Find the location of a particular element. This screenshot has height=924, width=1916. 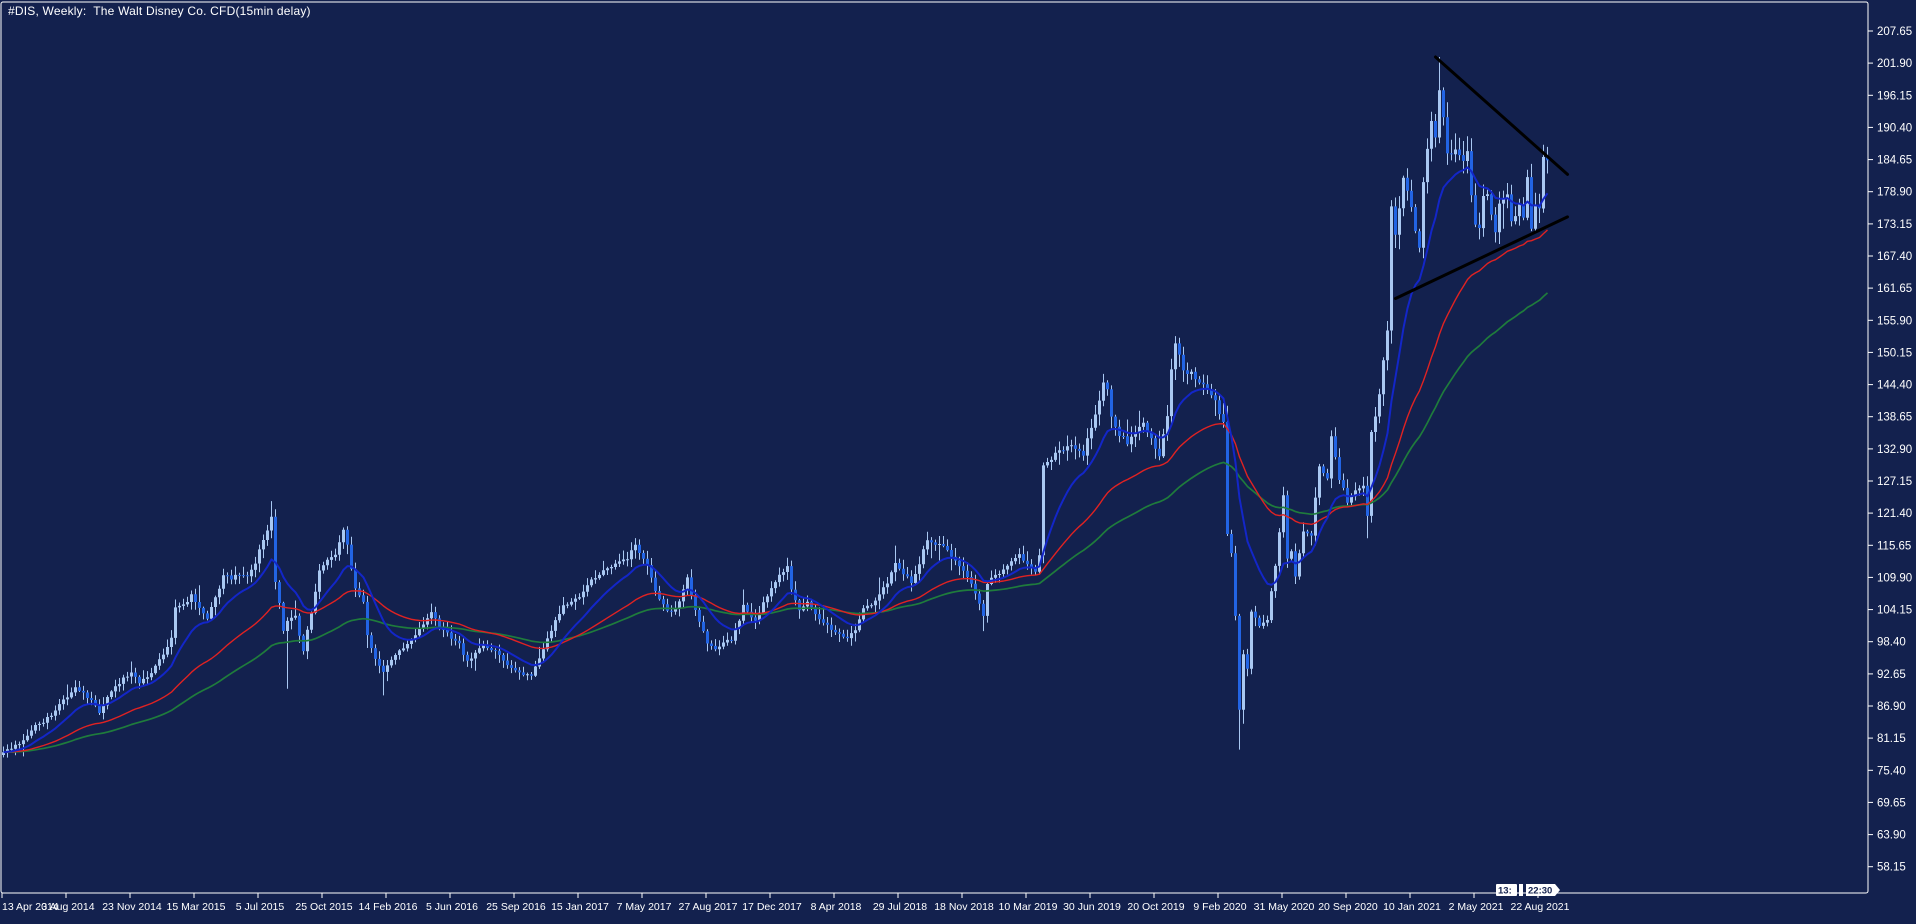

trendline-lower is located at coordinates (1481, 257).